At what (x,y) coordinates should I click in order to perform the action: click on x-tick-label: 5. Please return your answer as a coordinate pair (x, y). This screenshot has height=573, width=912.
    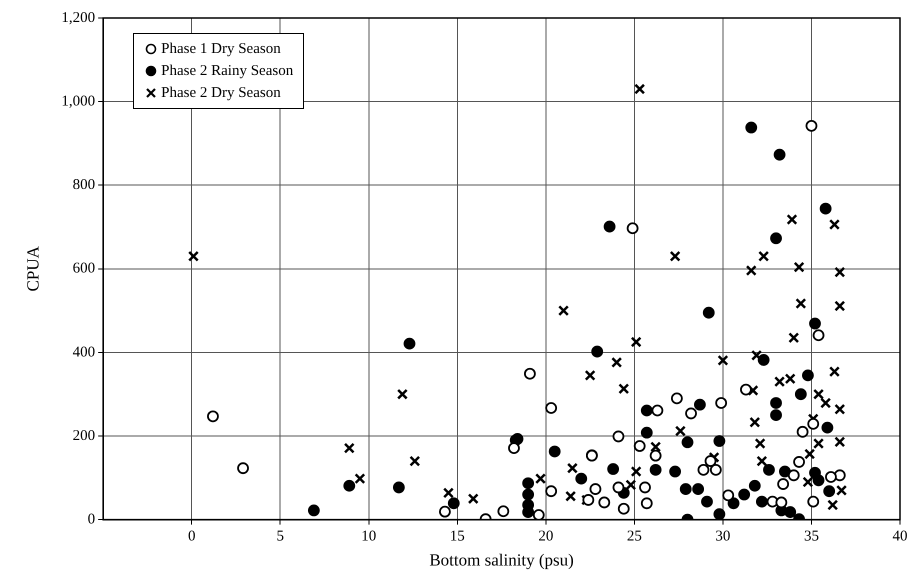
    Looking at the image, I should click on (280, 536).